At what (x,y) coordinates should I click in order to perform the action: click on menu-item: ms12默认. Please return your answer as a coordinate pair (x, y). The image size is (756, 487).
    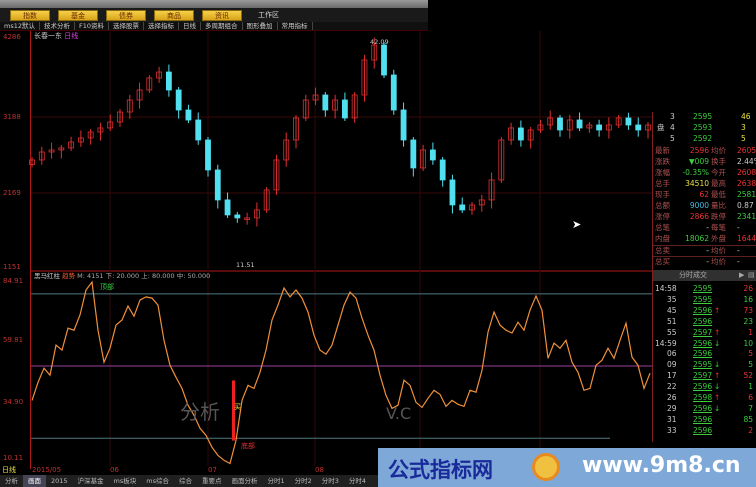
    Looking at the image, I should click on (20, 26).